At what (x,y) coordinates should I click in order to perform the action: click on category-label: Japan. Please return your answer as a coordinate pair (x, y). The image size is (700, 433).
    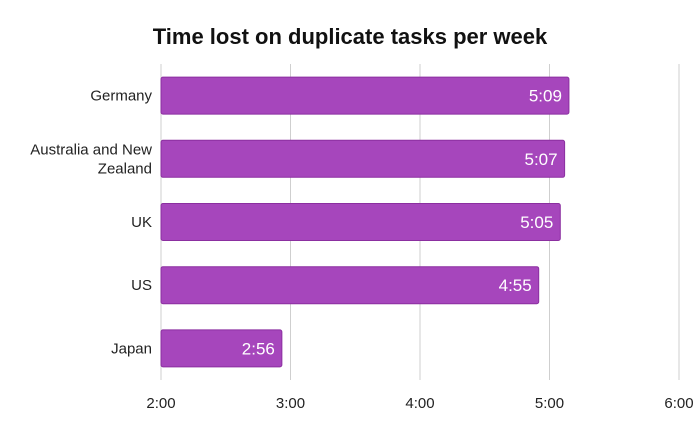
    Looking at the image, I should click on (131, 348).